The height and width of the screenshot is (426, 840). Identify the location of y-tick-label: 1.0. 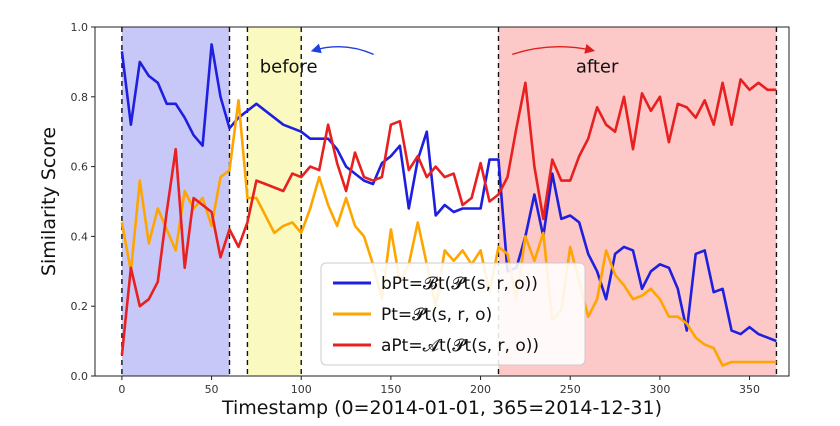
(80, 27).